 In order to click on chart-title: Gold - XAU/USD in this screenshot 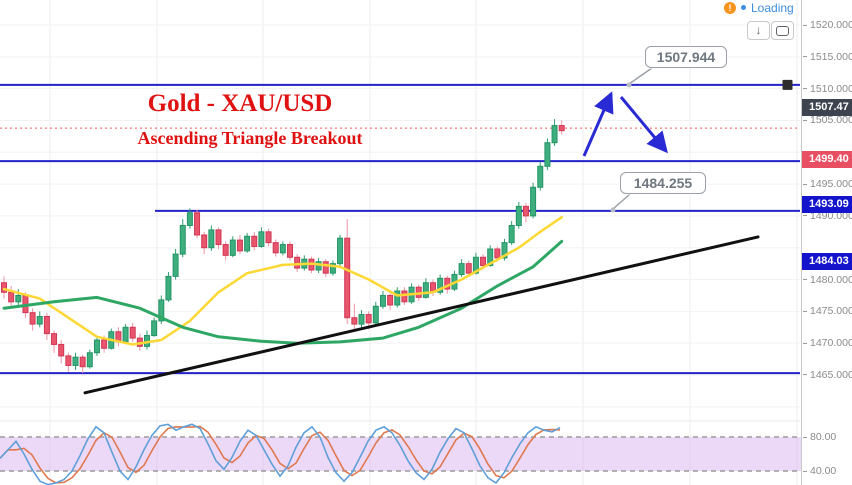, I will do `click(240, 103)`.